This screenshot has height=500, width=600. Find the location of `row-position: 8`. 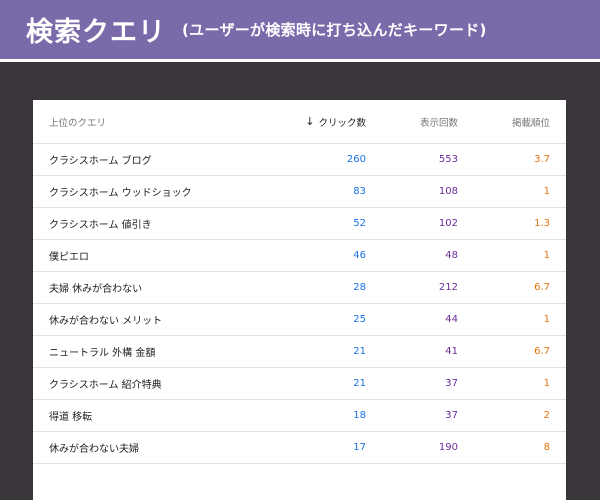

row-position: 8 is located at coordinates (546, 447).